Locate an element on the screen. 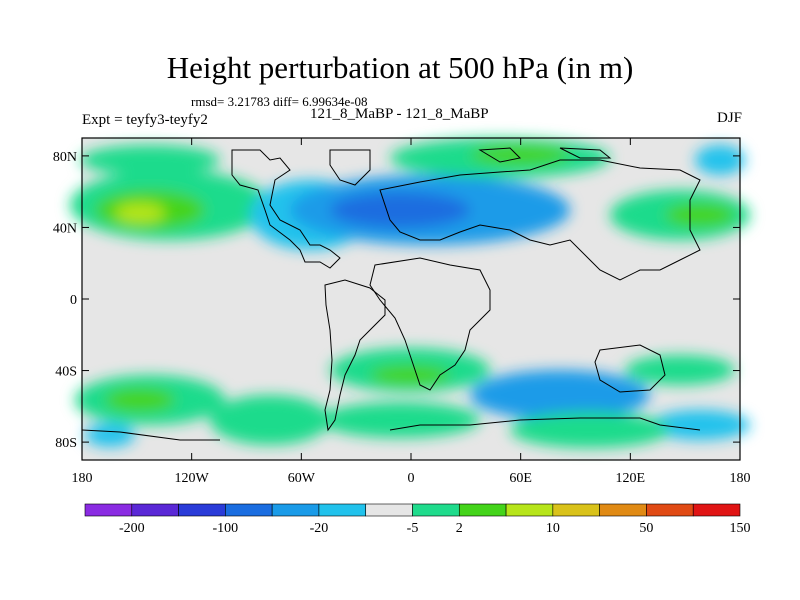 The height and width of the screenshot is (600, 800). season-label: DJF is located at coordinates (729, 118).